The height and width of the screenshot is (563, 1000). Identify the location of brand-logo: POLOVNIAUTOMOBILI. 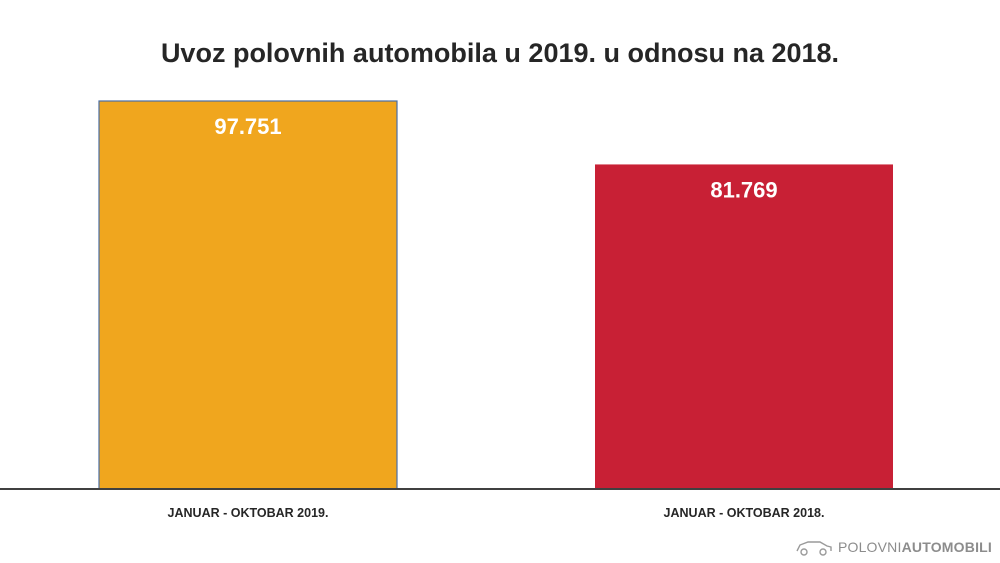
(893, 547).